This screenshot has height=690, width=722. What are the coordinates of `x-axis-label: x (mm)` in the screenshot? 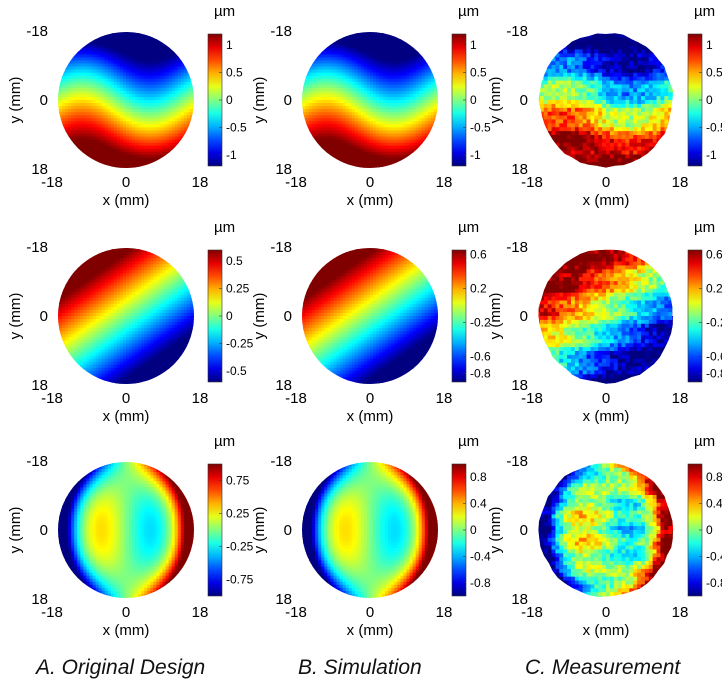 It's located at (370, 200).